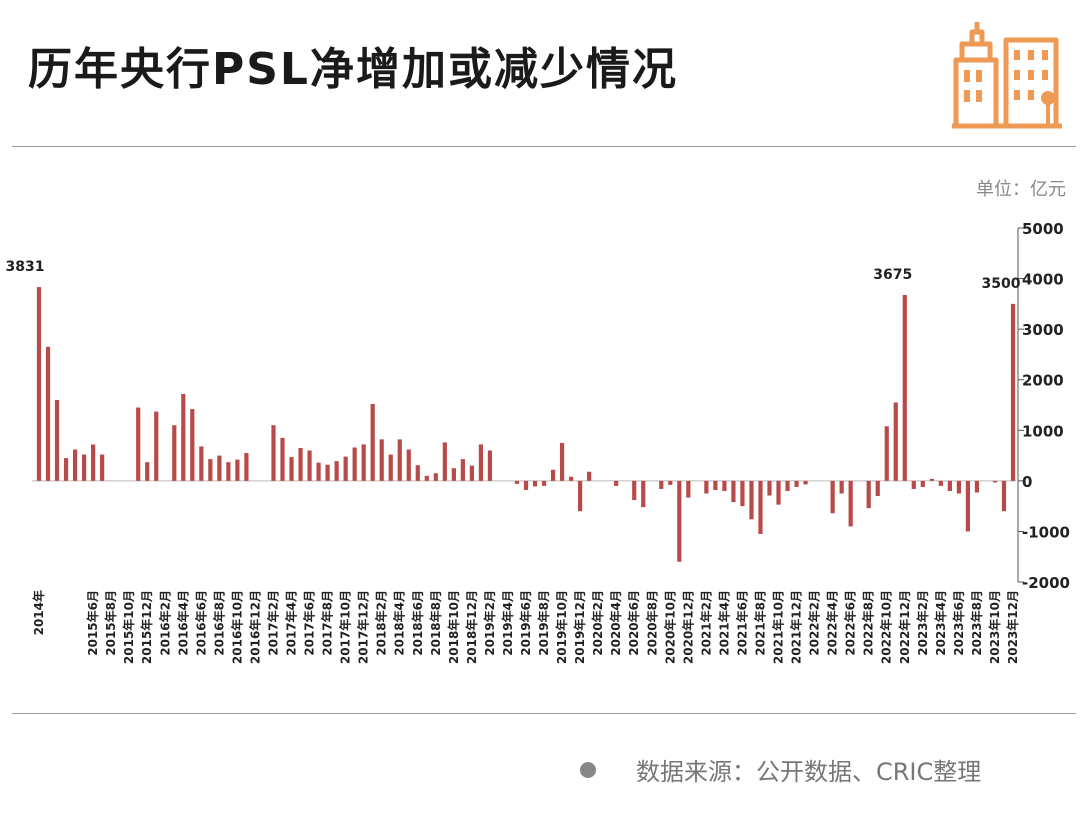  I want to click on source-note: 数据来源：公开数据、CRIC整理, so click(780, 769).